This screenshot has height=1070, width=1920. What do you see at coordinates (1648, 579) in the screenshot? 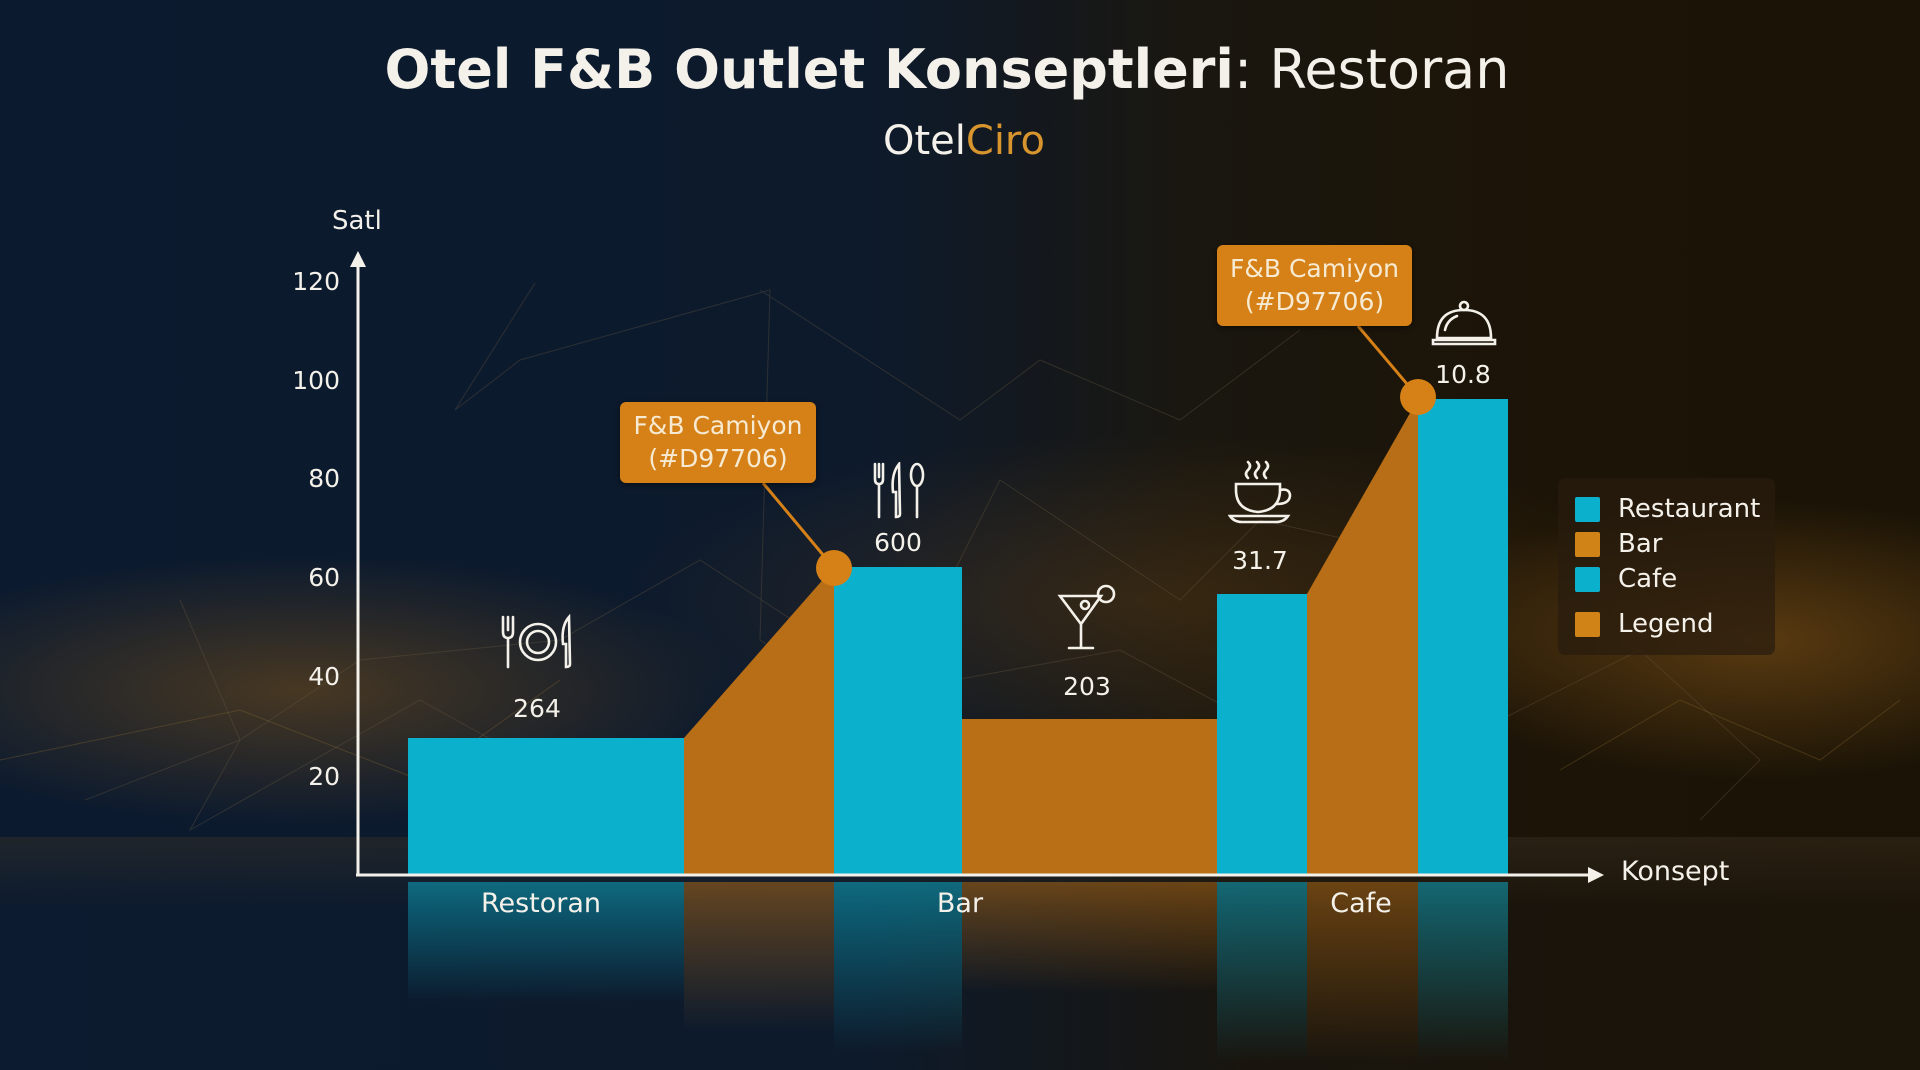
I see `legend-label: Cafe` at bounding box center [1648, 579].